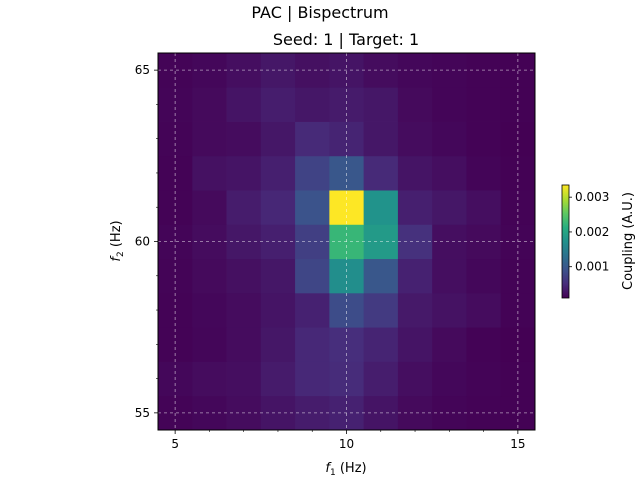 This screenshot has width=640, height=480. What do you see at coordinates (592, 232) in the screenshot?
I see `colorbar-tick-label: 0.002` at bounding box center [592, 232].